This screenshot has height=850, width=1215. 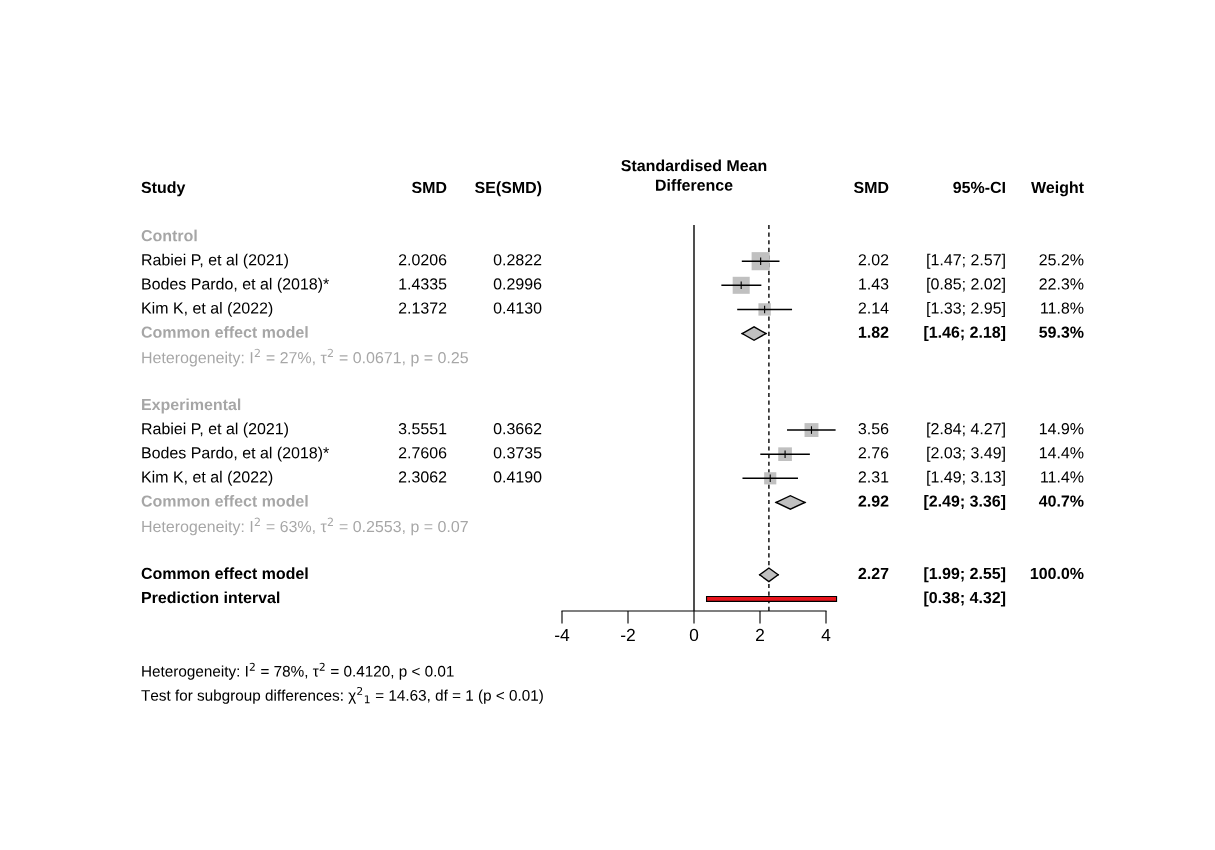 What do you see at coordinates (1061, 429) in the screenshot?
I see `text: 14.9%` at bounding box center [1061, 429].